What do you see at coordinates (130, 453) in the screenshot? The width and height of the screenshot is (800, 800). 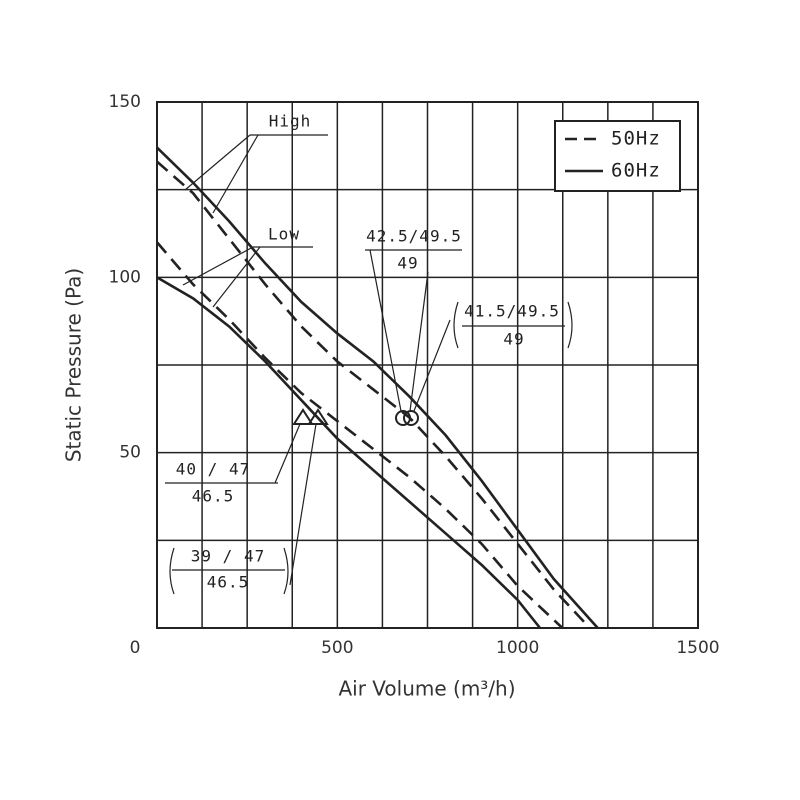 I see `y-tick-label: 50` at bounding box center [130, 453].